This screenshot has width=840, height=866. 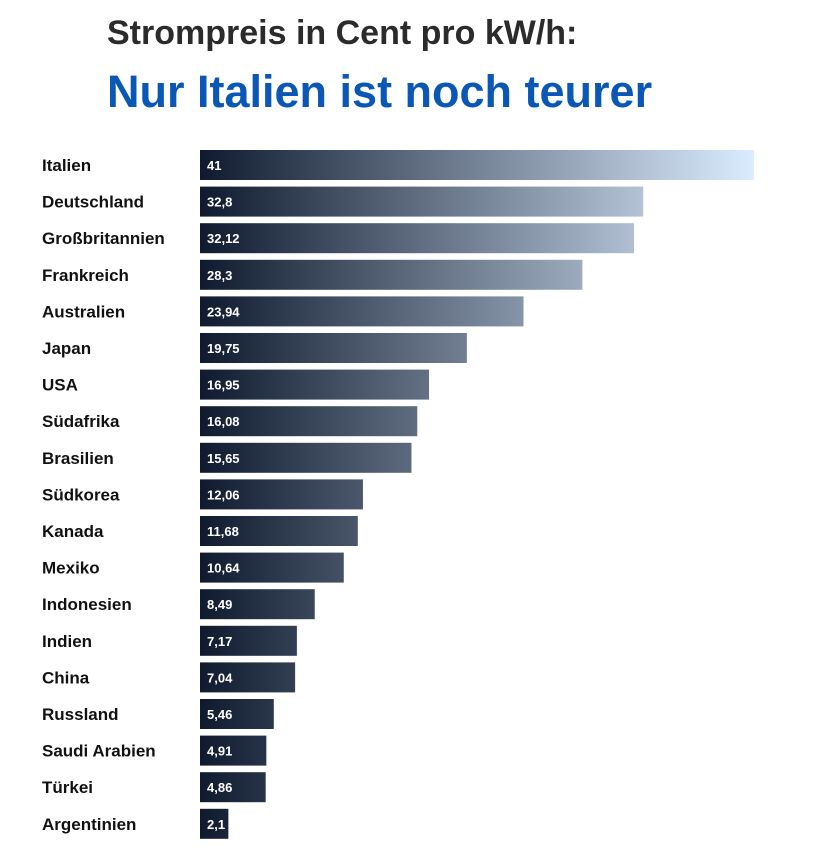 I want to click on value-label: 32,12, so click(x=223, y=238).